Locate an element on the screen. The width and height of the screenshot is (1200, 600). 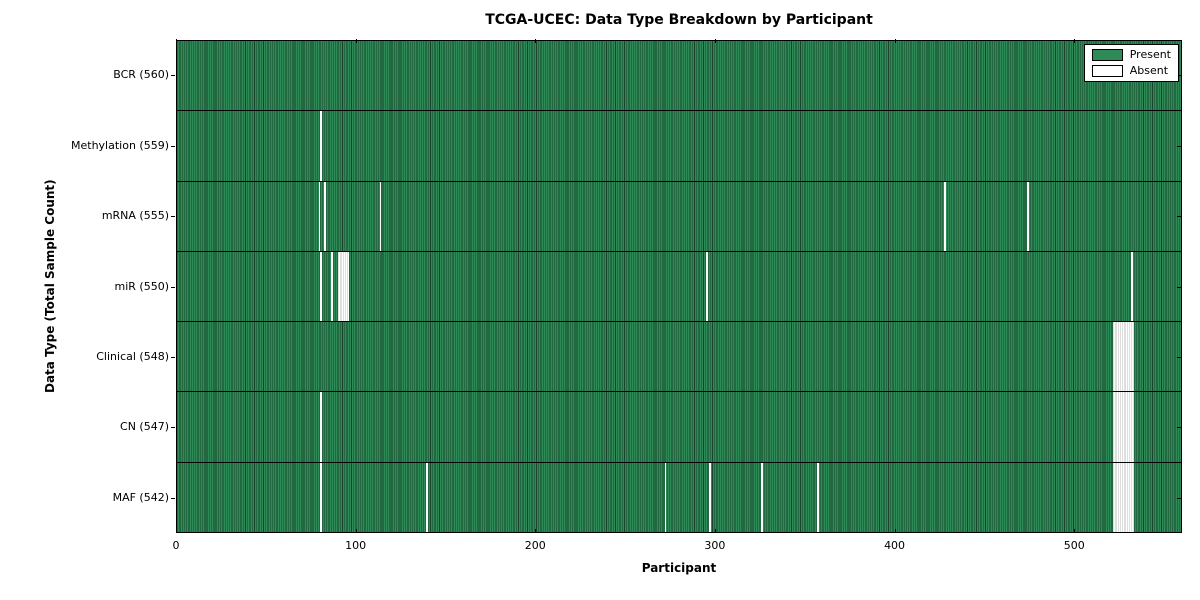
x-tick-label: 200 is located at coordinates (535, 545).